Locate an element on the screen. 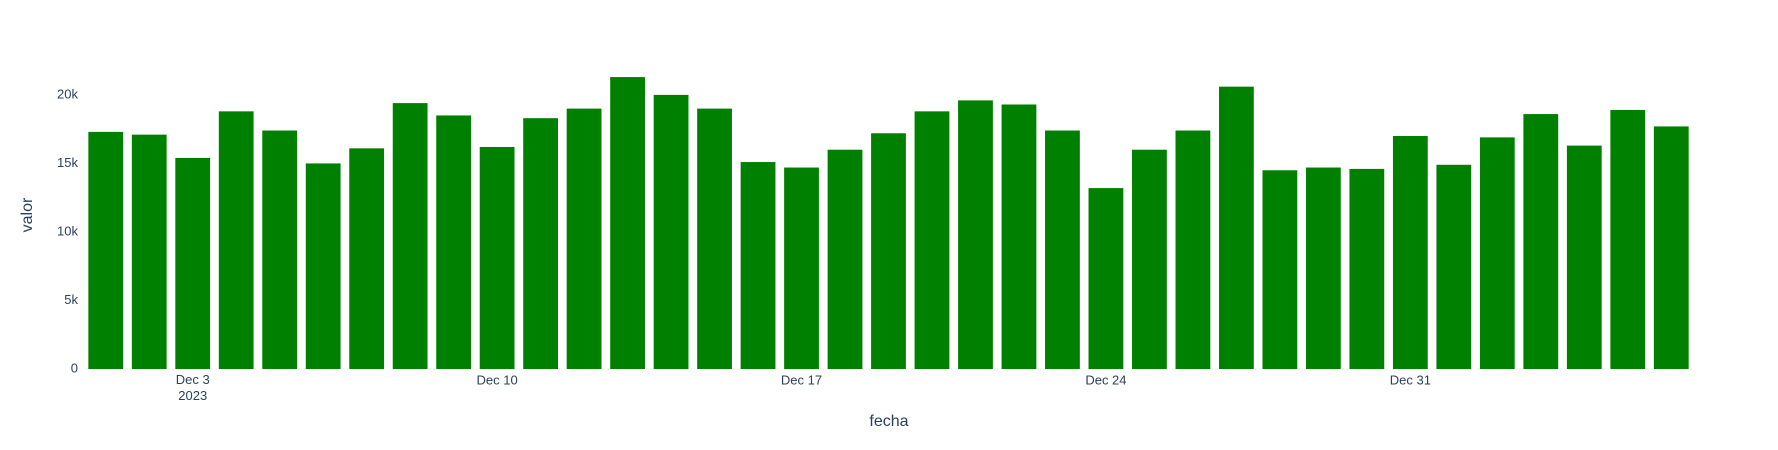 The image size is (1778, 450). x-axis-title: fecha is located at coordinates (888, 421).